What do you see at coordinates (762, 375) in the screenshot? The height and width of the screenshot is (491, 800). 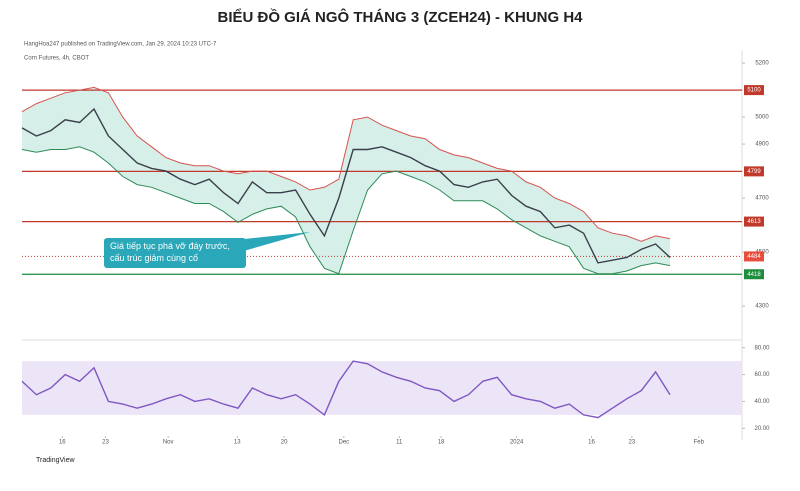 I see `y-tick-label: 60.00` at bounding box center [762, 375].